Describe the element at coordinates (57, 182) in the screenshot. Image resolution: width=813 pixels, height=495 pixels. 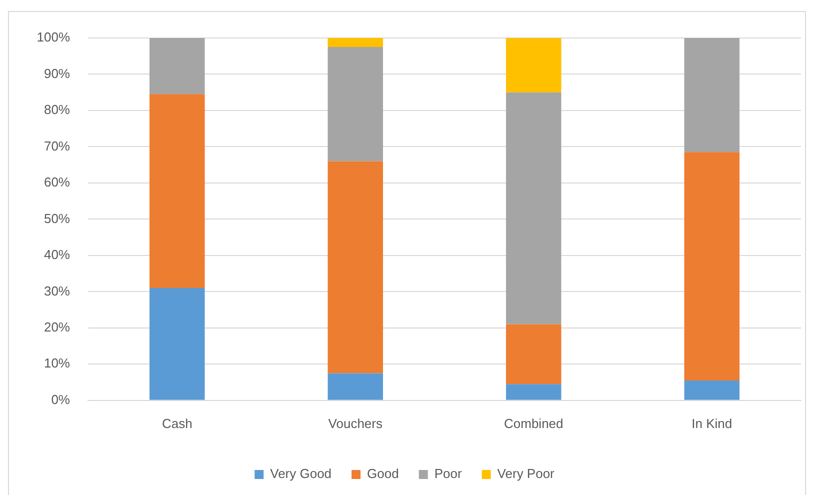
I see `y-tick-label: 60%` at that location.